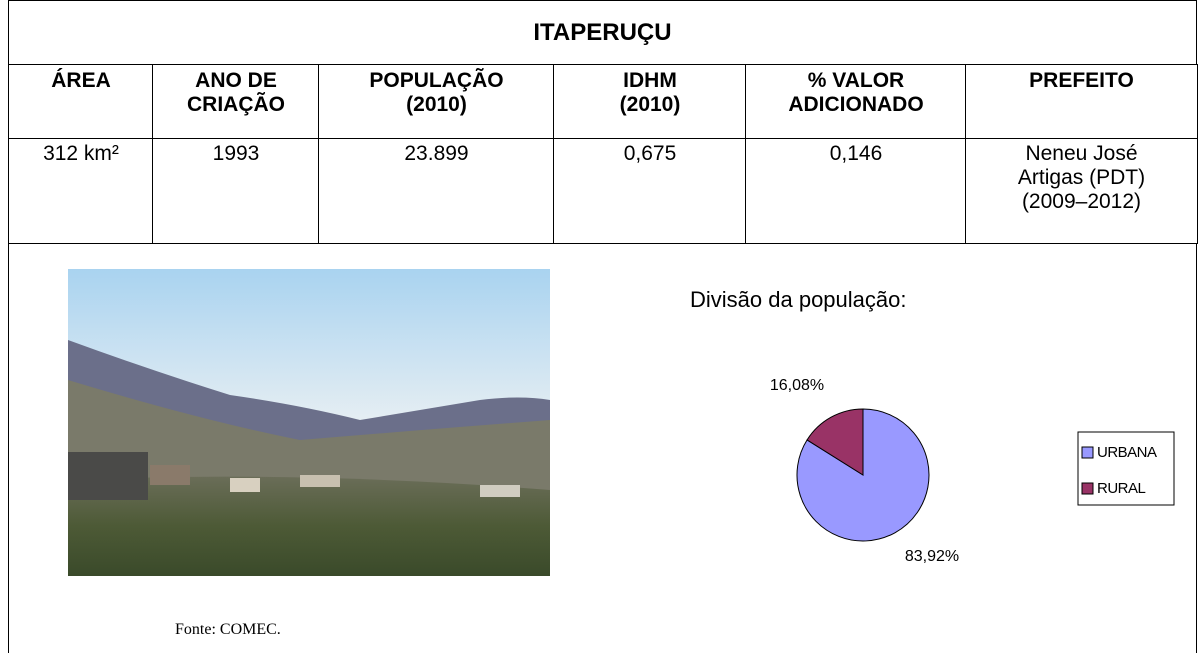 This screenshot has height=653, width=1198. What do you see at coordinates (835, 442) in the screenshot?
I see `pie-slice` at bounding box center [835, 442].